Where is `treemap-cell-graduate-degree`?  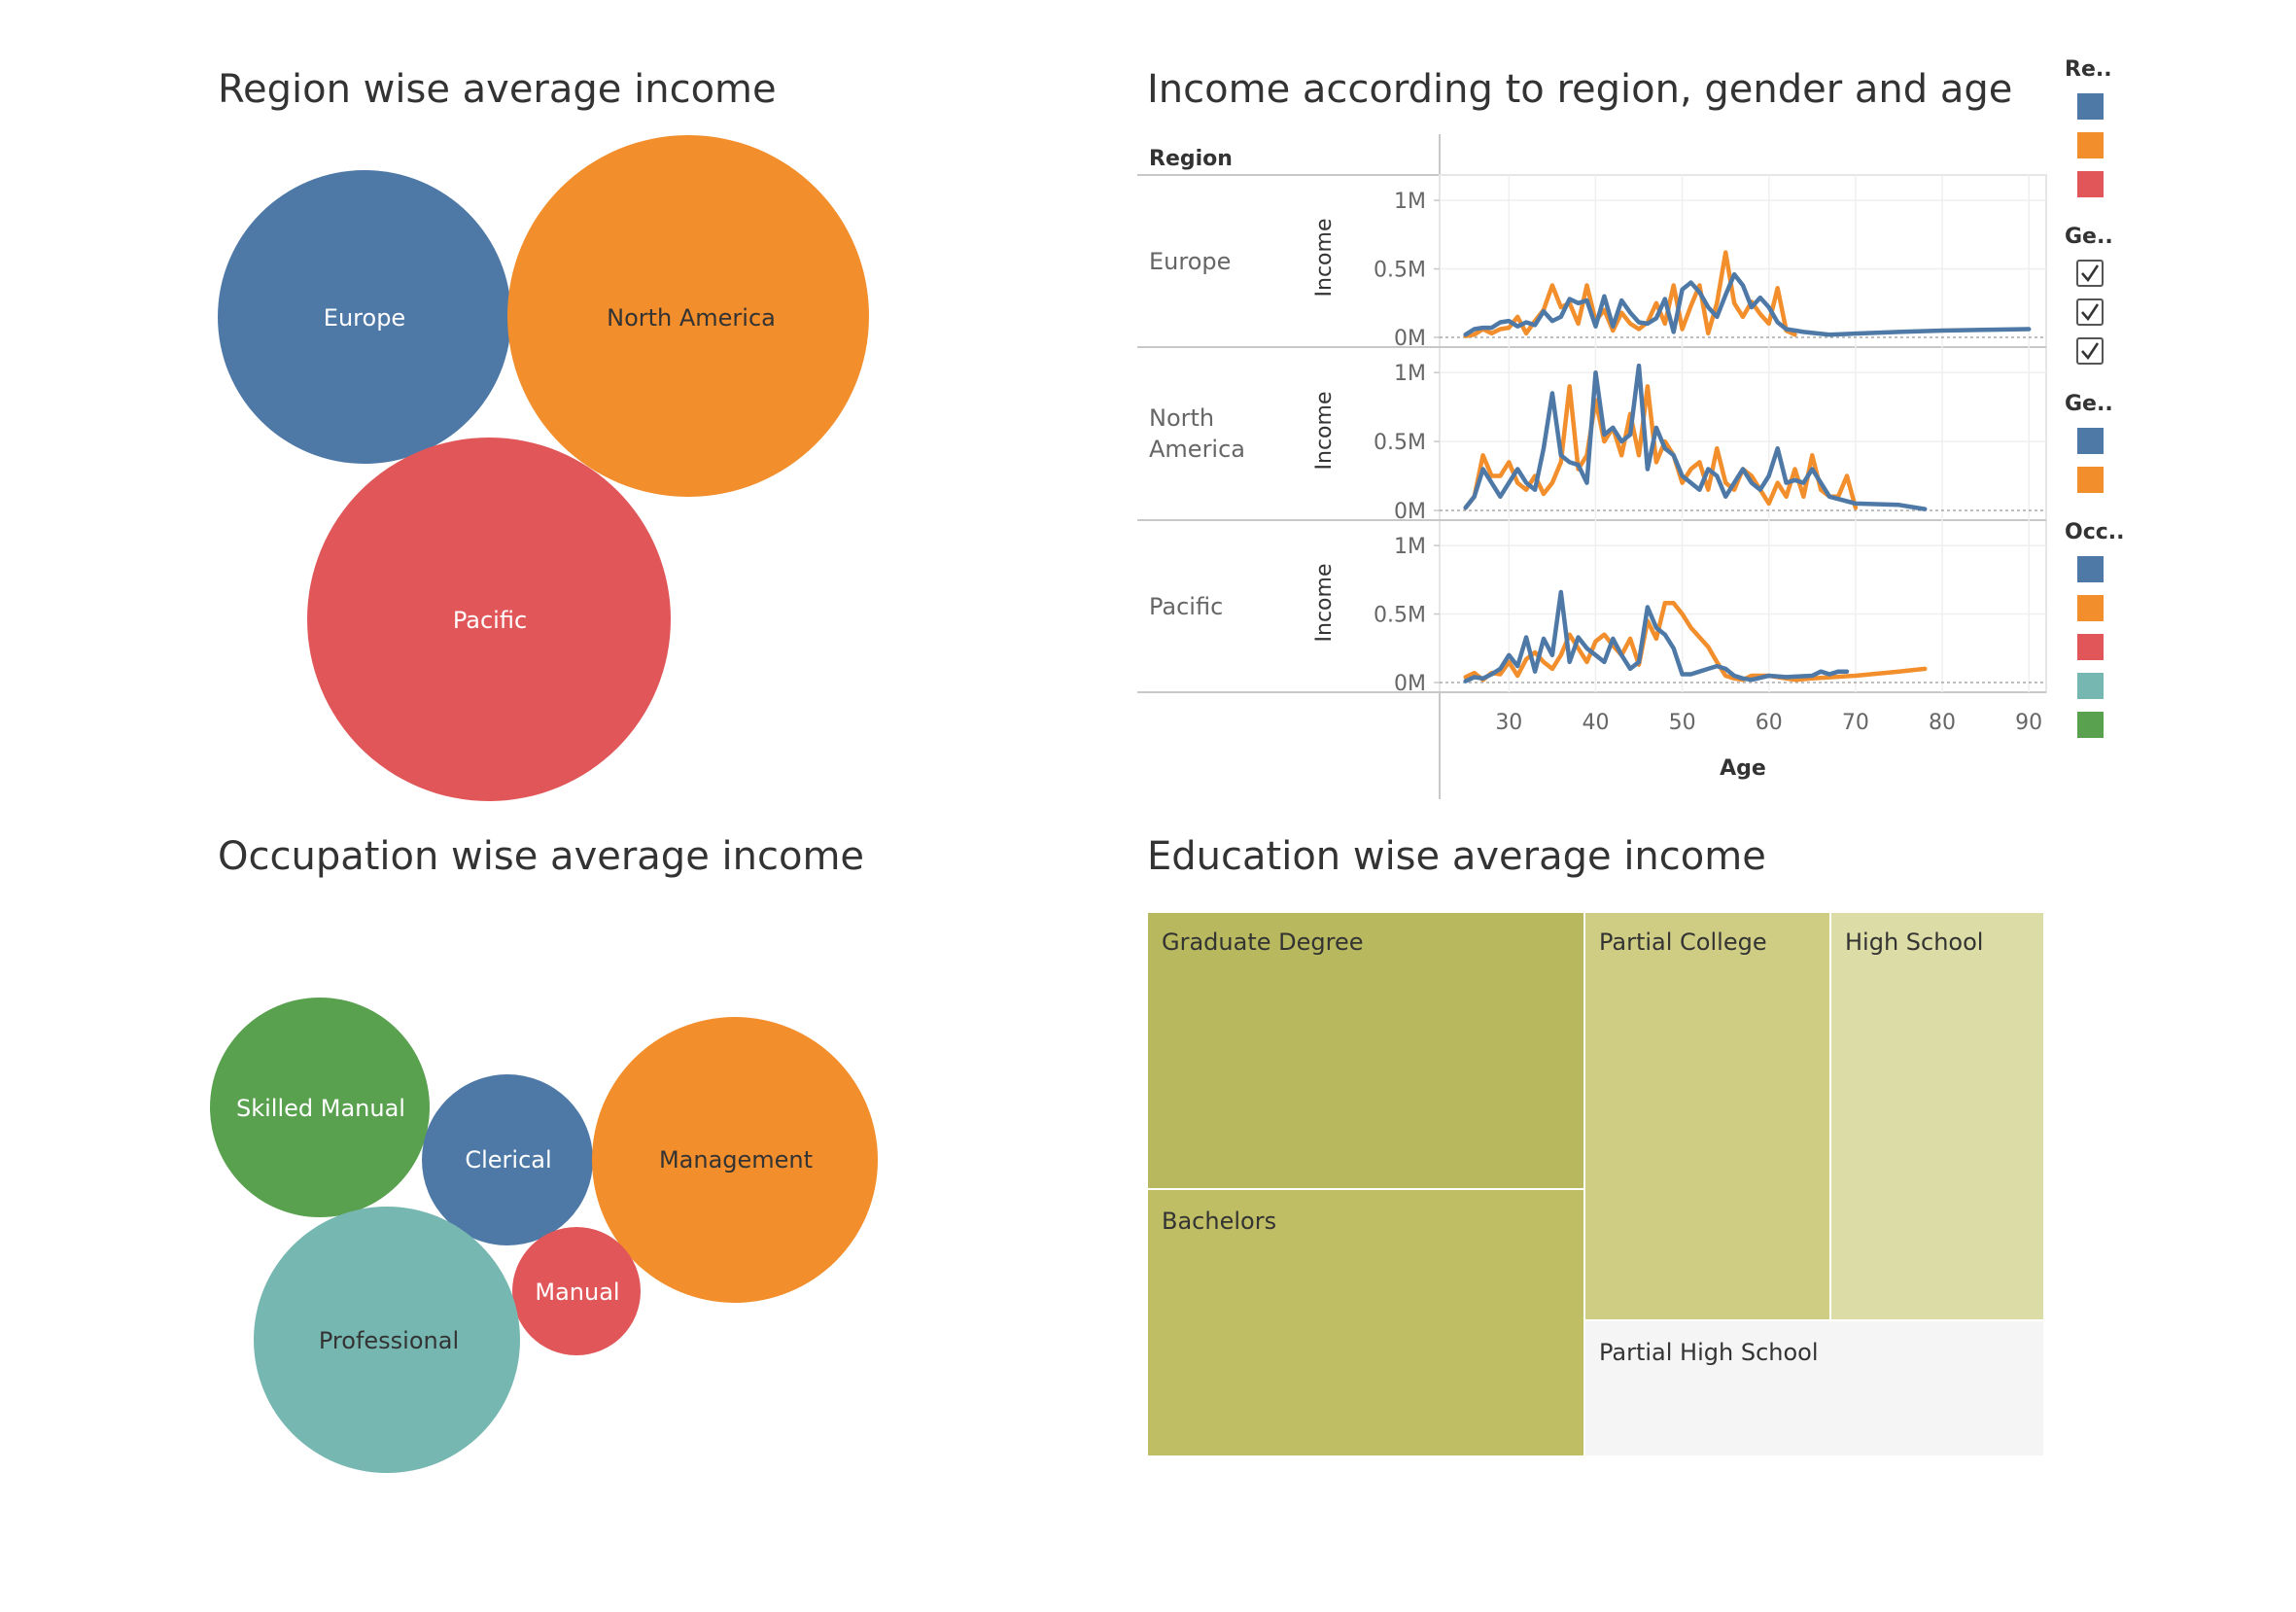 treemap-cell-graduate-degree is located at coordinates (1365, 1050).